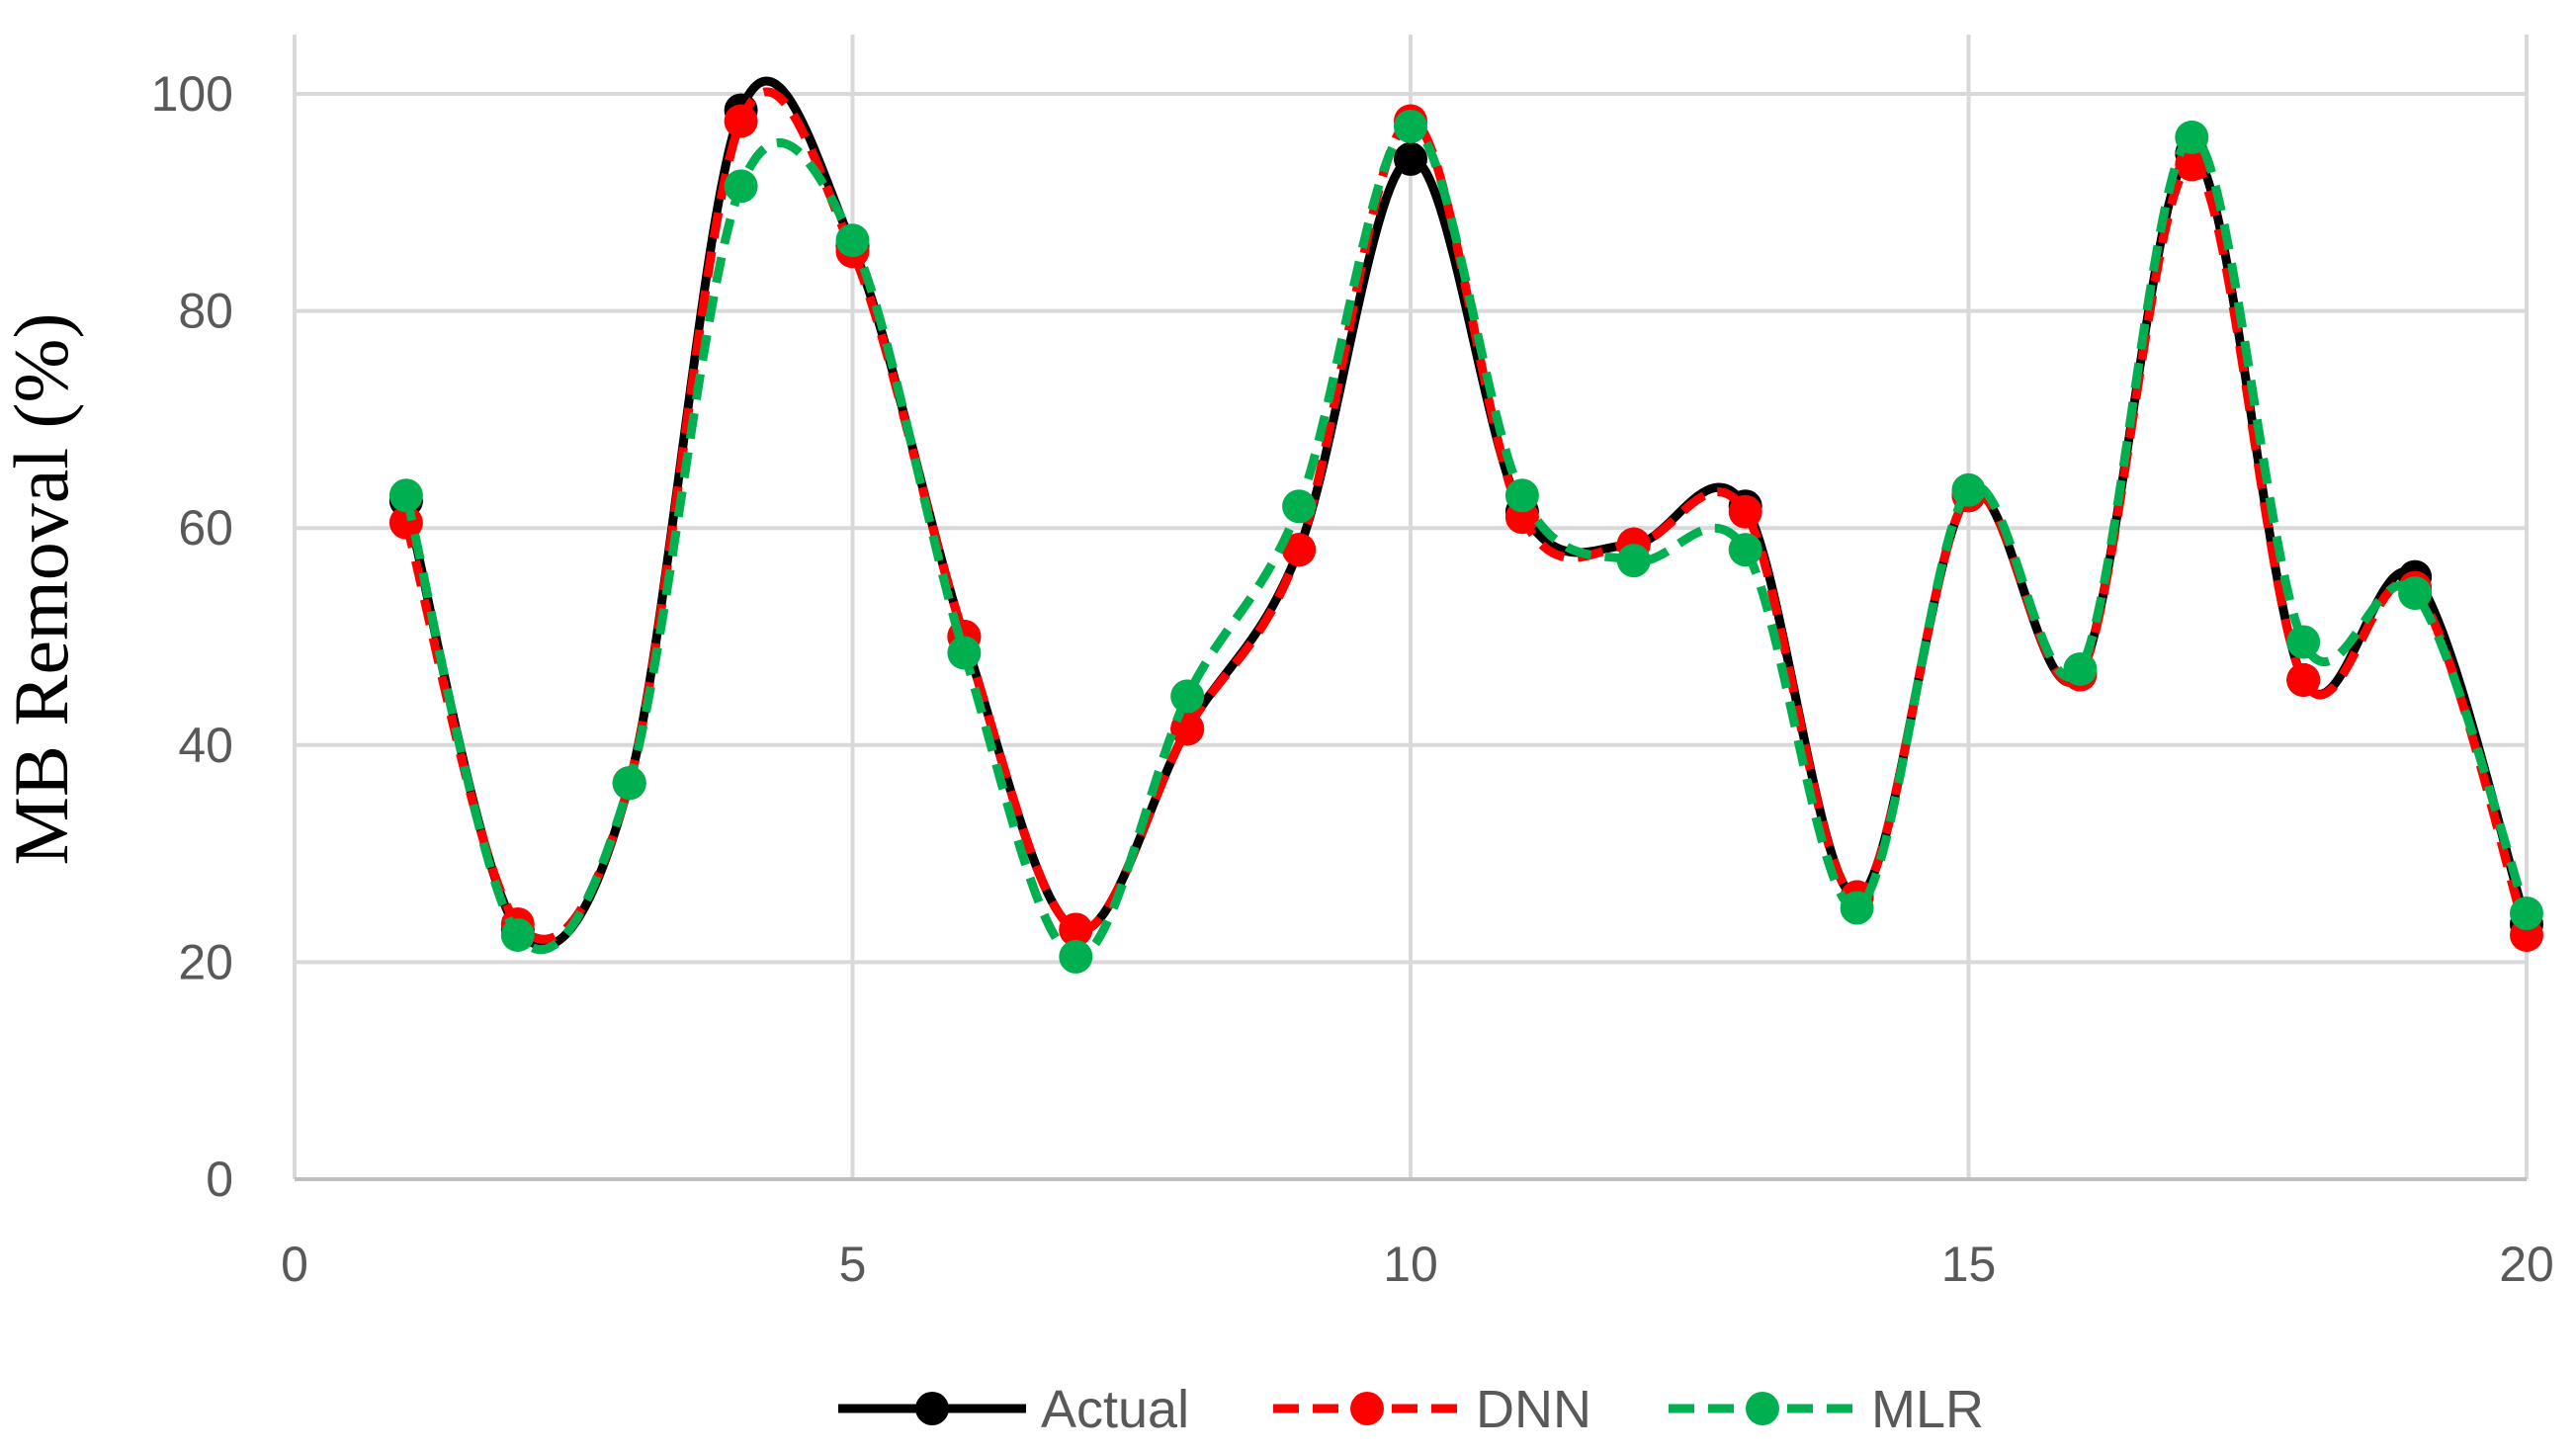 This screenshot has height=1454, width=2576. I want to click on x-tick-label: 0, so click(294, 1264).